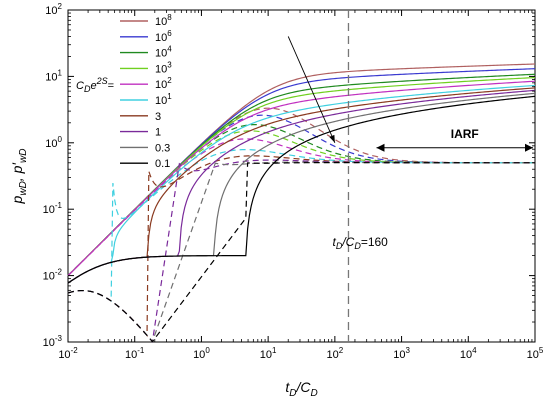 The height and width of the screenshot is (403, 550). Describe the element at coordinates (301, 389) in the screenshot. I see `x-axis-label: tD/CD` at that location.